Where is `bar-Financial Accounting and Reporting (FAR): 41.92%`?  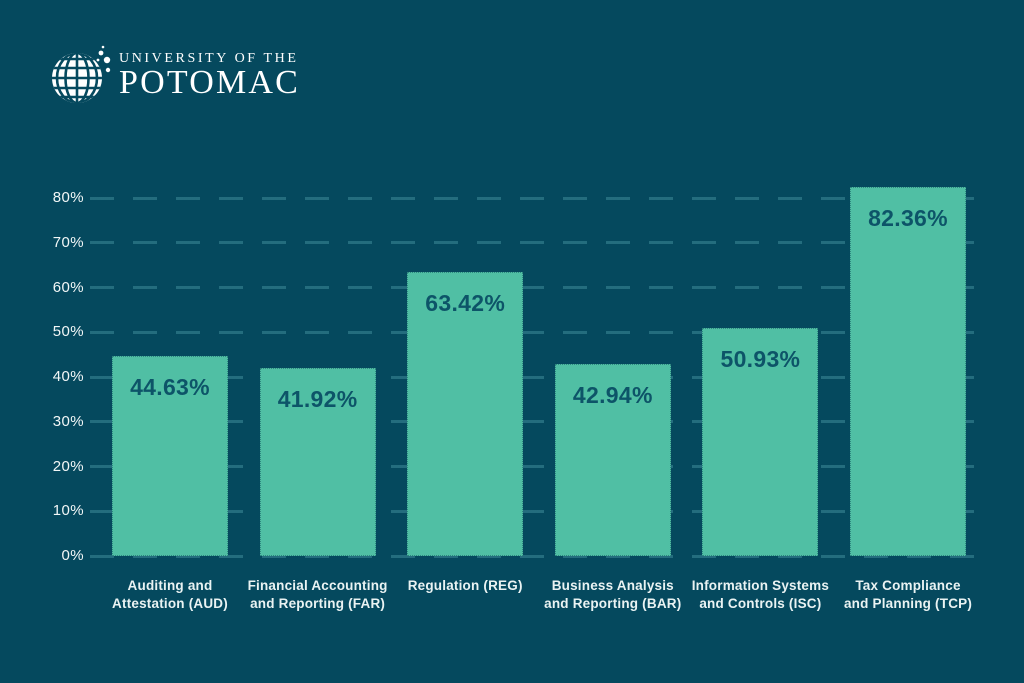 bar-Financial Accounting and Reporting (FAR): 41.92% is located at coordinates (317, 462).